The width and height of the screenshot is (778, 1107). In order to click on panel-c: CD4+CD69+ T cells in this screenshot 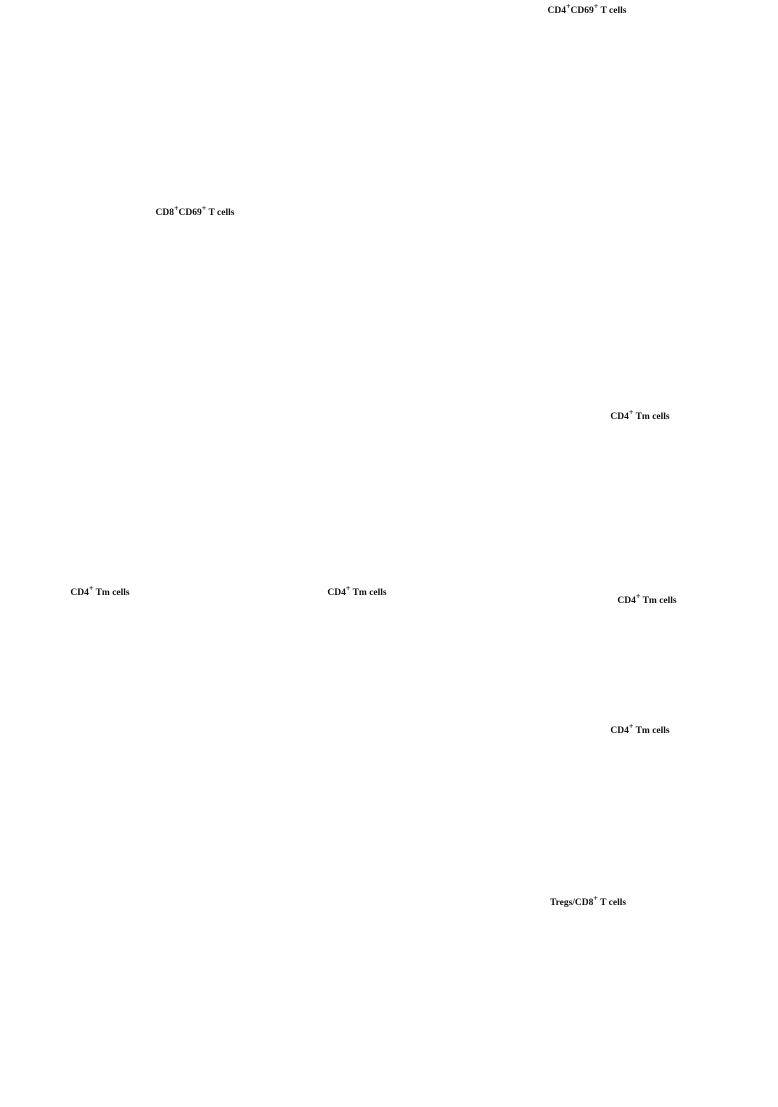, I will do `click(585, 97)`.